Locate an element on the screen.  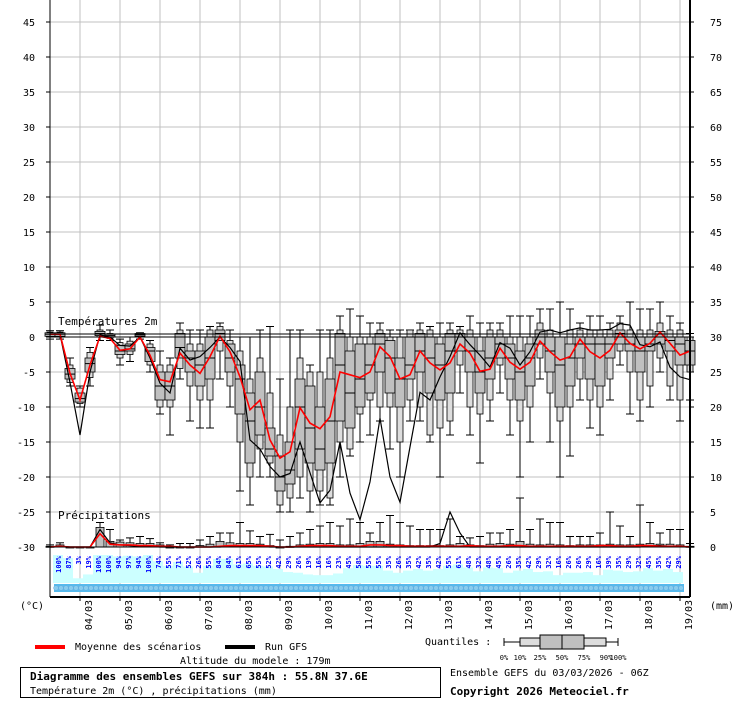
run-info: Ensemble GEFS du 03/03/2026 - 06Z is located at coordinates (549, 673).